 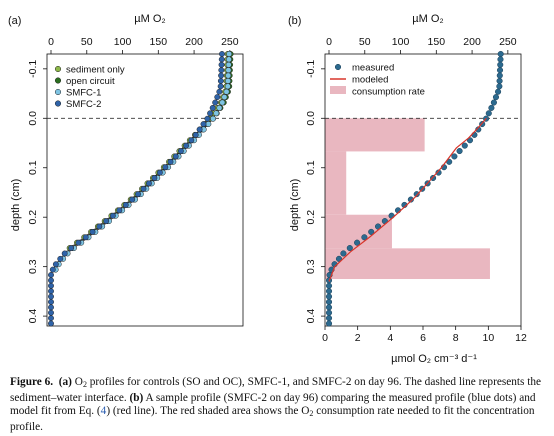 What do you see at coordinates (390, 338) in the screenshot?
I see `panel-b-bottom-tick-label: 4` at bounding box center [390, 338].